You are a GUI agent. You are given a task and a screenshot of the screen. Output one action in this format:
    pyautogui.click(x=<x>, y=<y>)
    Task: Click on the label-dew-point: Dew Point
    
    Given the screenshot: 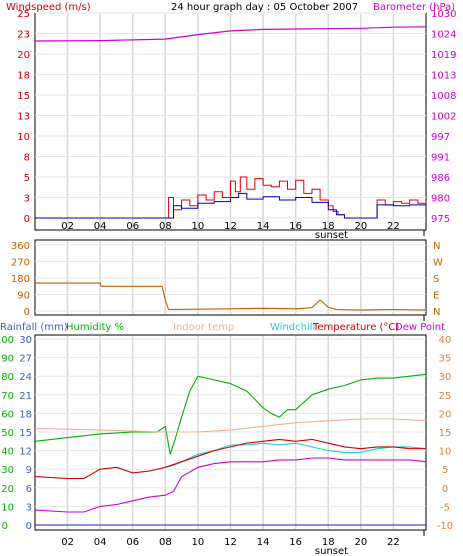 What is the action you would take?
    pyautogui.click(x=420, y=327)
    